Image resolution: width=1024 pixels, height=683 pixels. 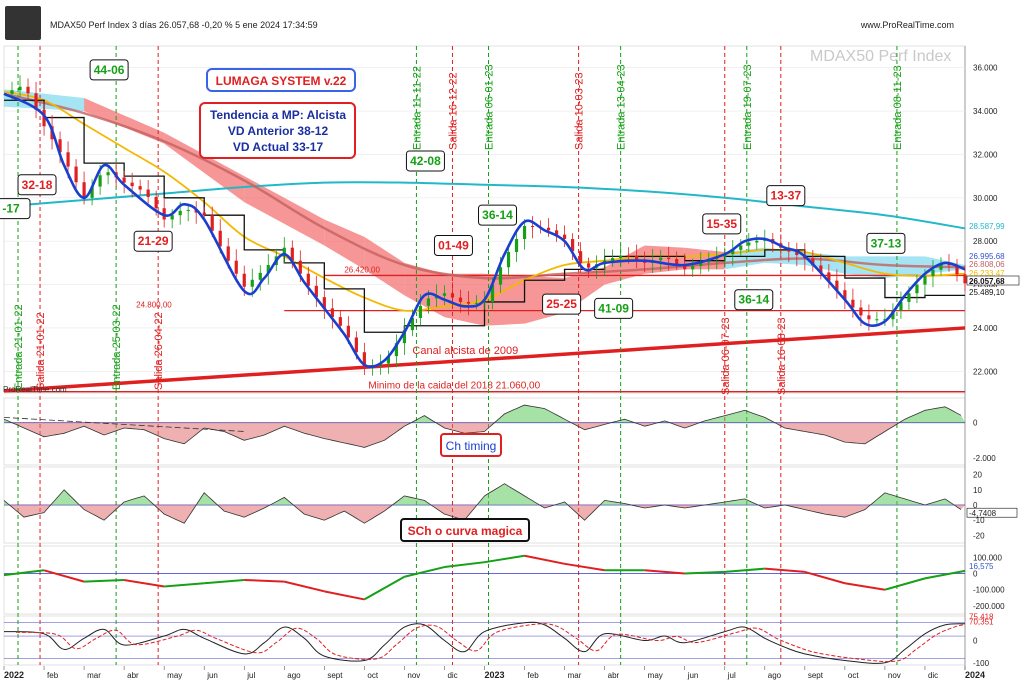 I want to click on x-tick-label: mar, so click(x=575, y=675).